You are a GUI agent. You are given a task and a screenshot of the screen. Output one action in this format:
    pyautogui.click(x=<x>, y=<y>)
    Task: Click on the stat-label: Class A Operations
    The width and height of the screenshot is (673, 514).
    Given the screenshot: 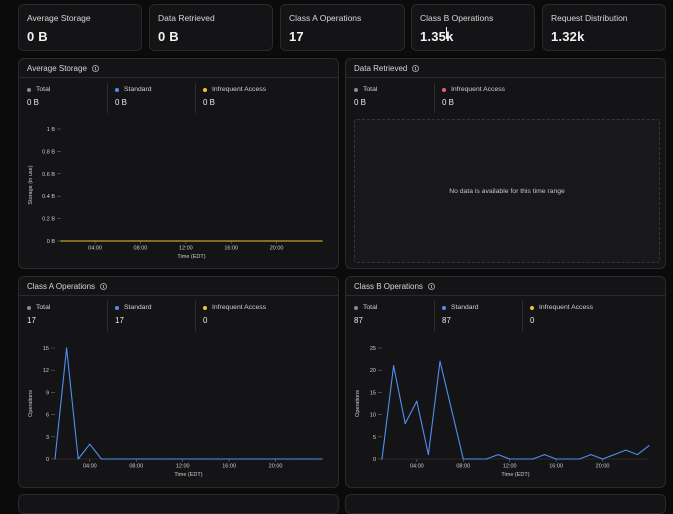 What is the action you would take?
    pyautogui.click(x=325, y=18)
    